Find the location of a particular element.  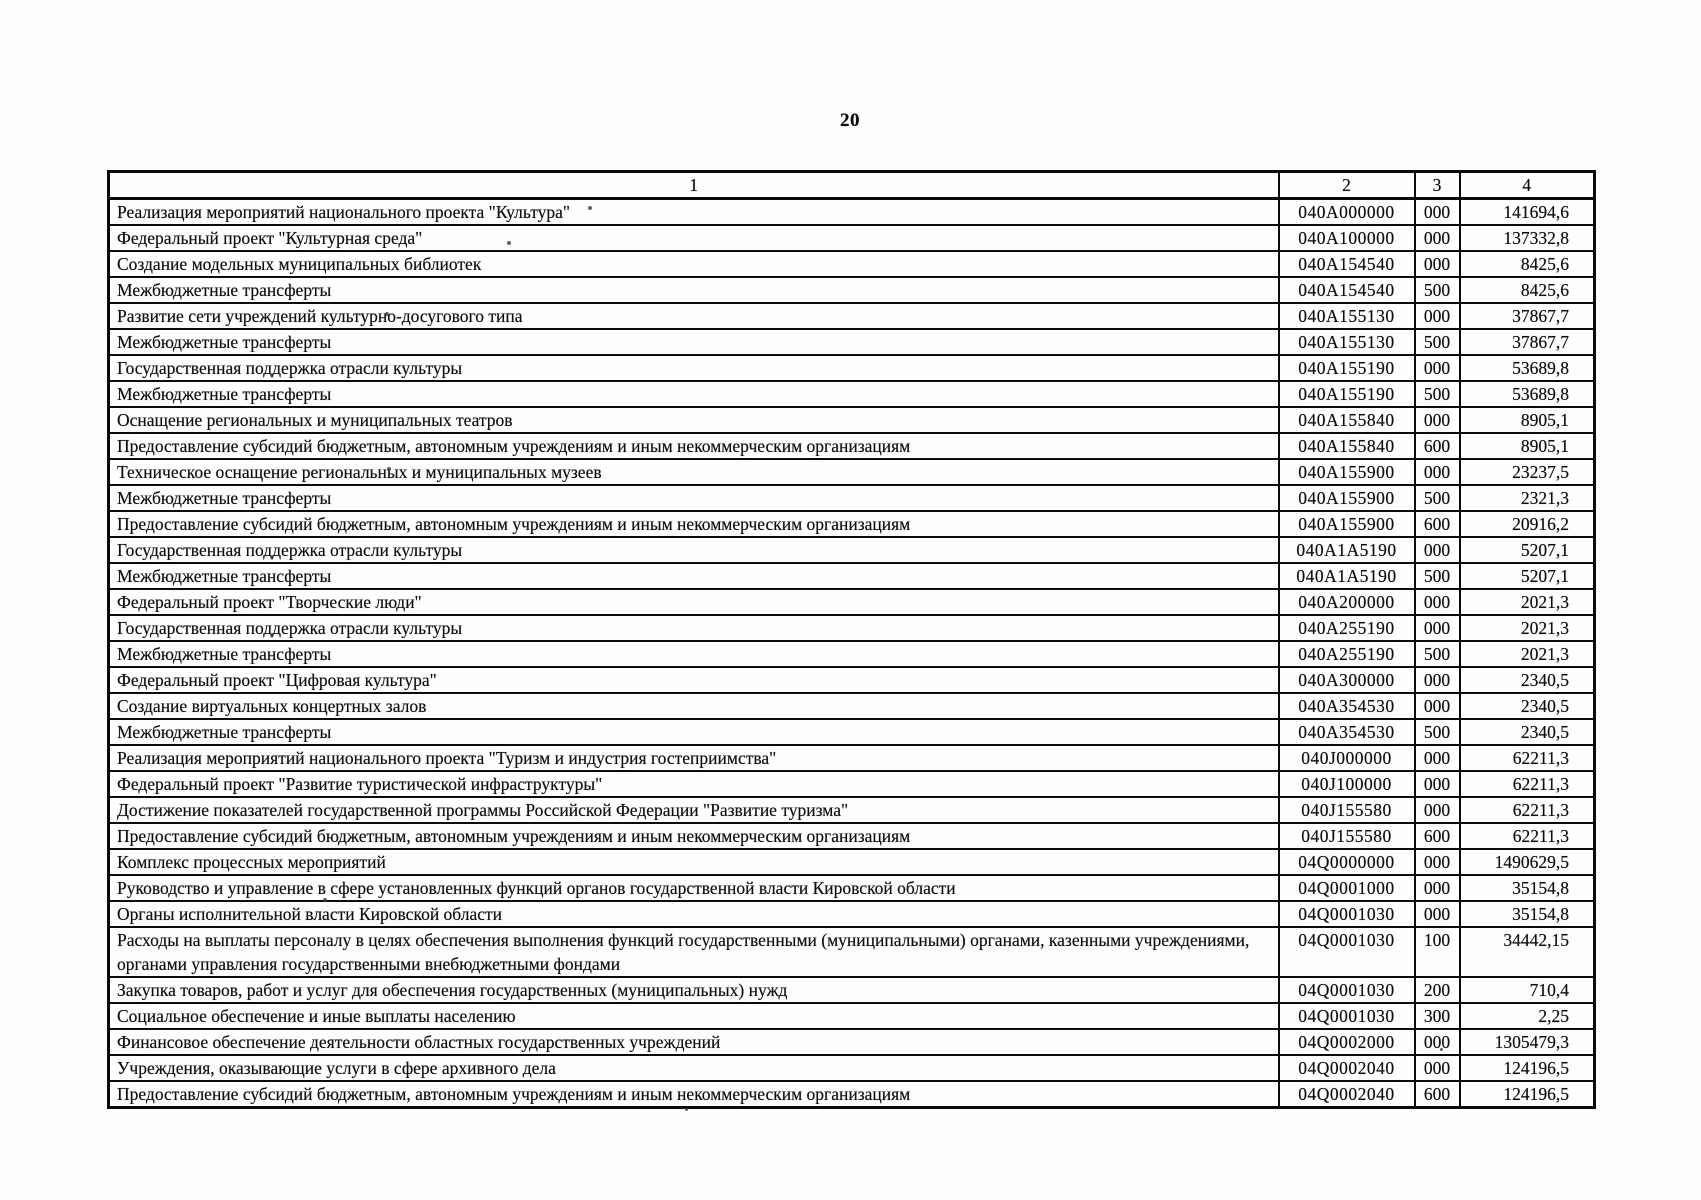

page-number: 20 is located at coordinates (850, 120).